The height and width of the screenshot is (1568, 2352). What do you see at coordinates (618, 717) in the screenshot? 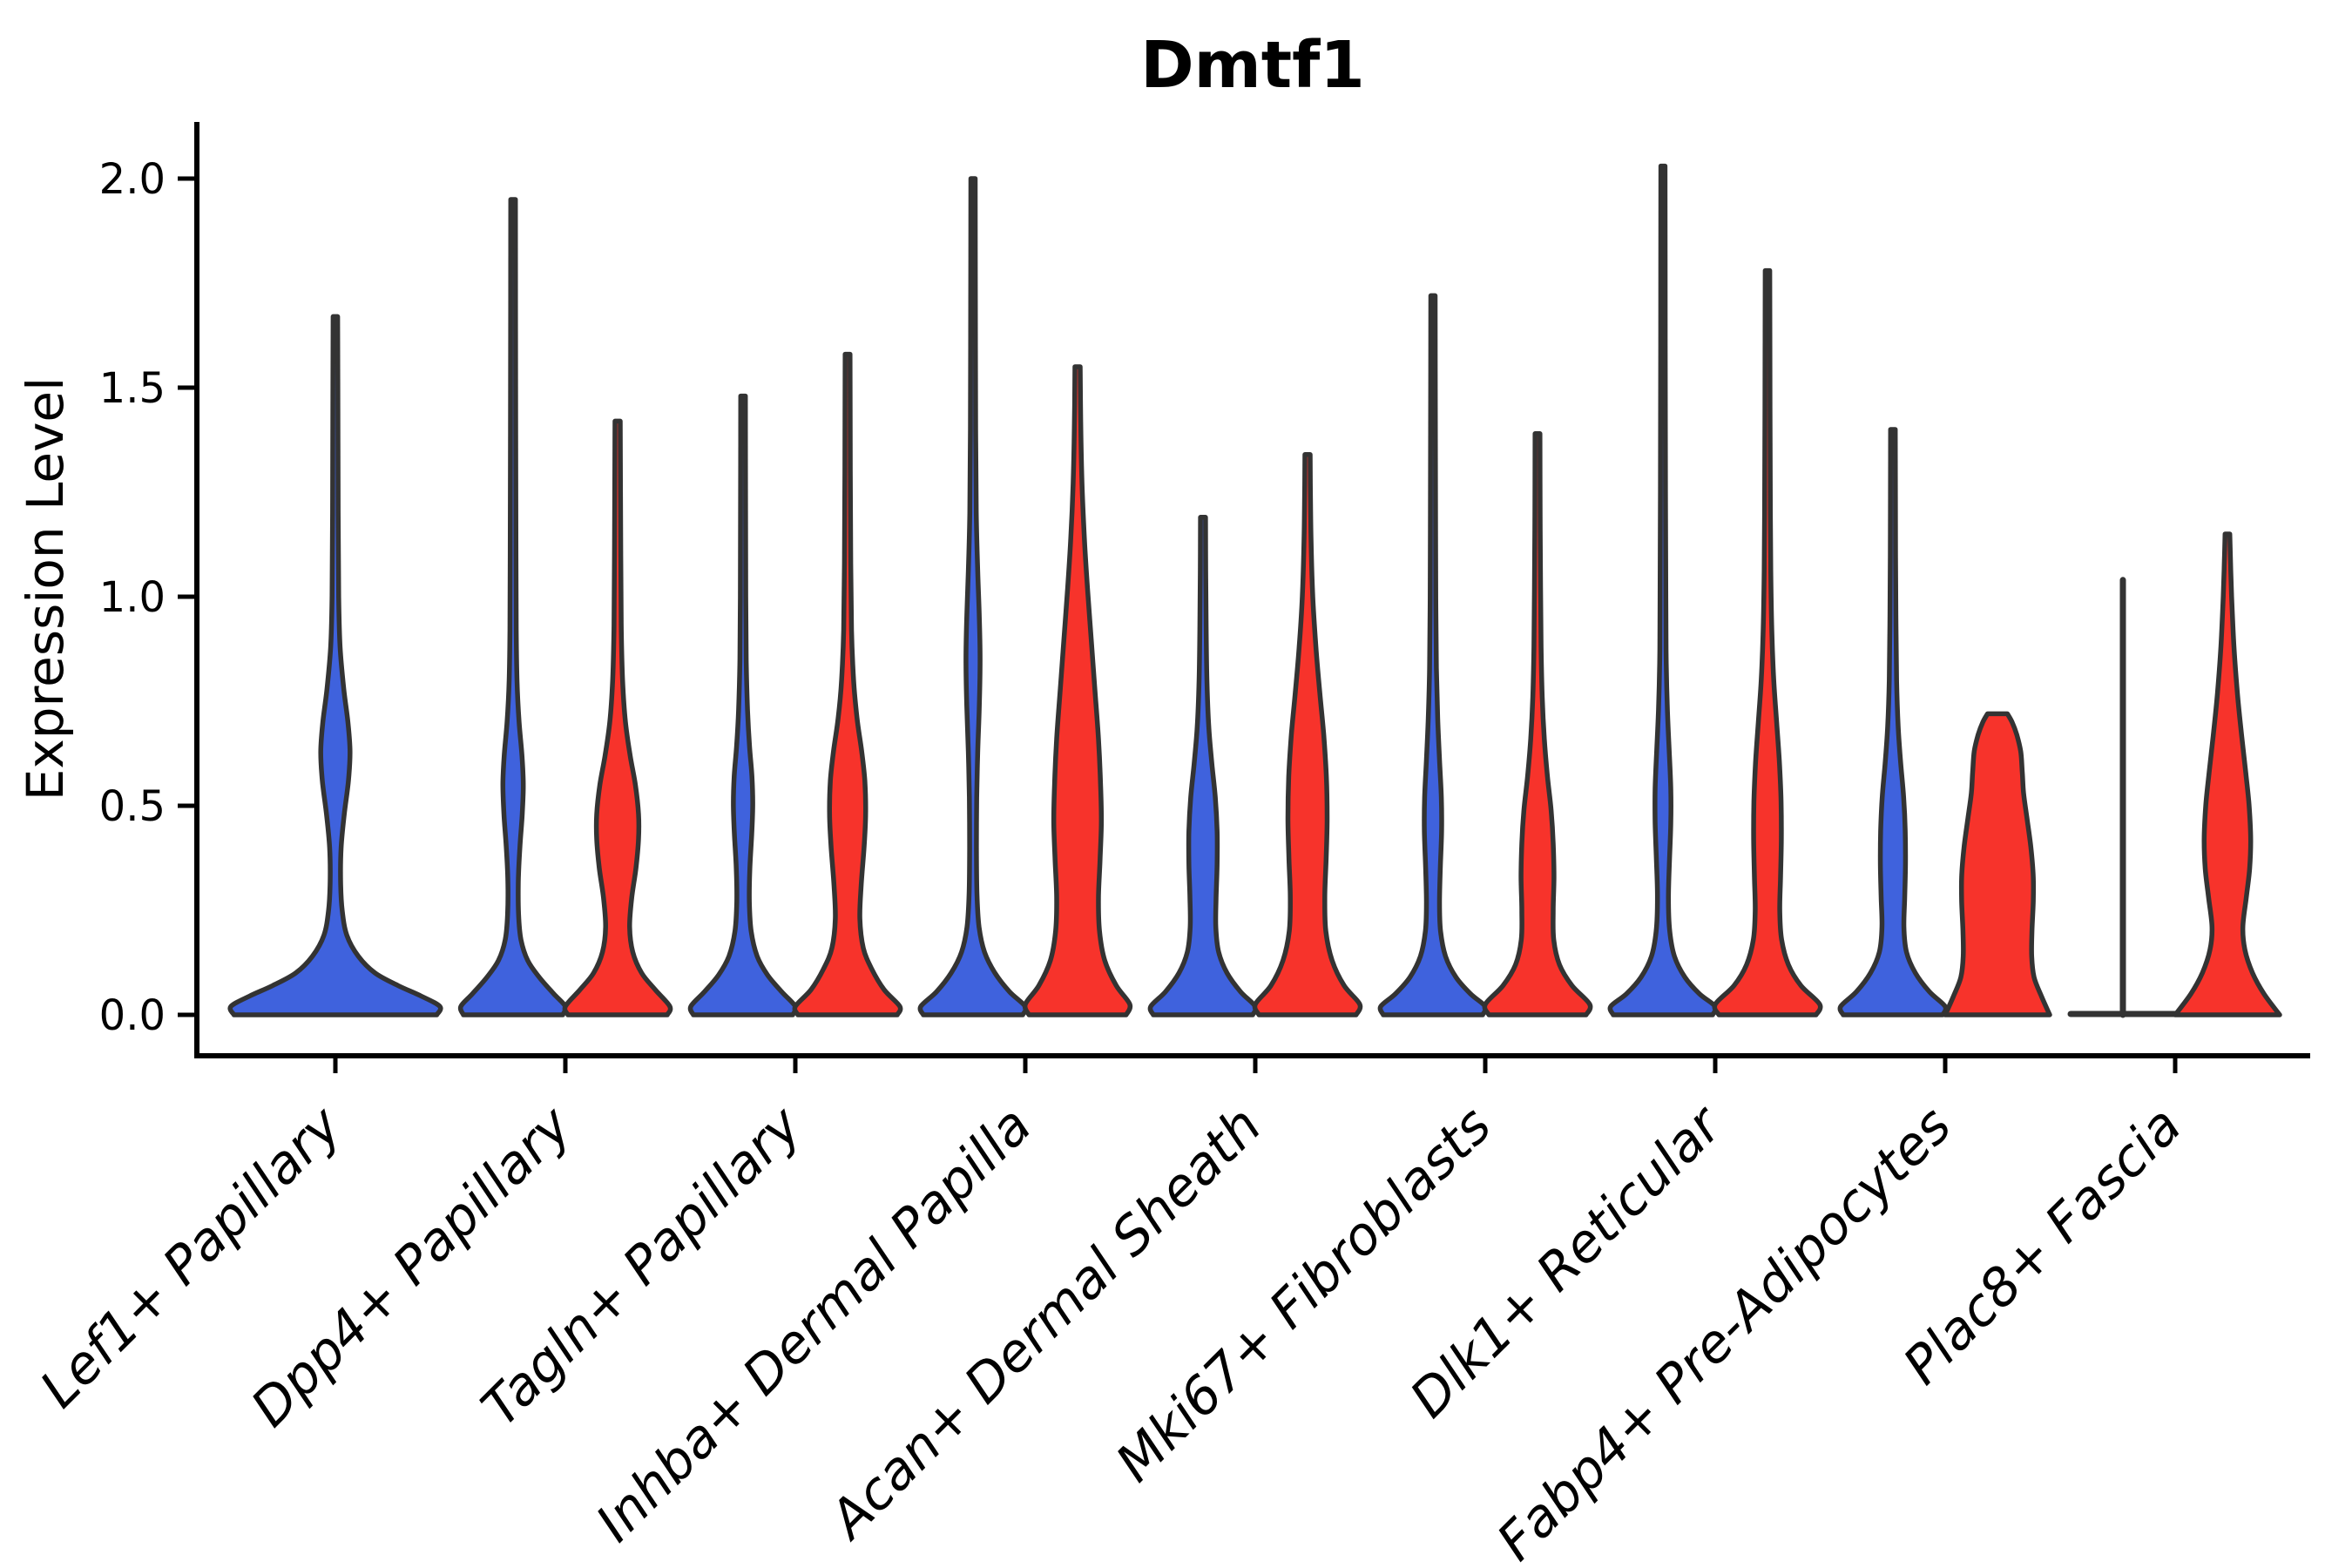
I see `violin-dpp4-papillary-red` at bounding box center [618, 717].